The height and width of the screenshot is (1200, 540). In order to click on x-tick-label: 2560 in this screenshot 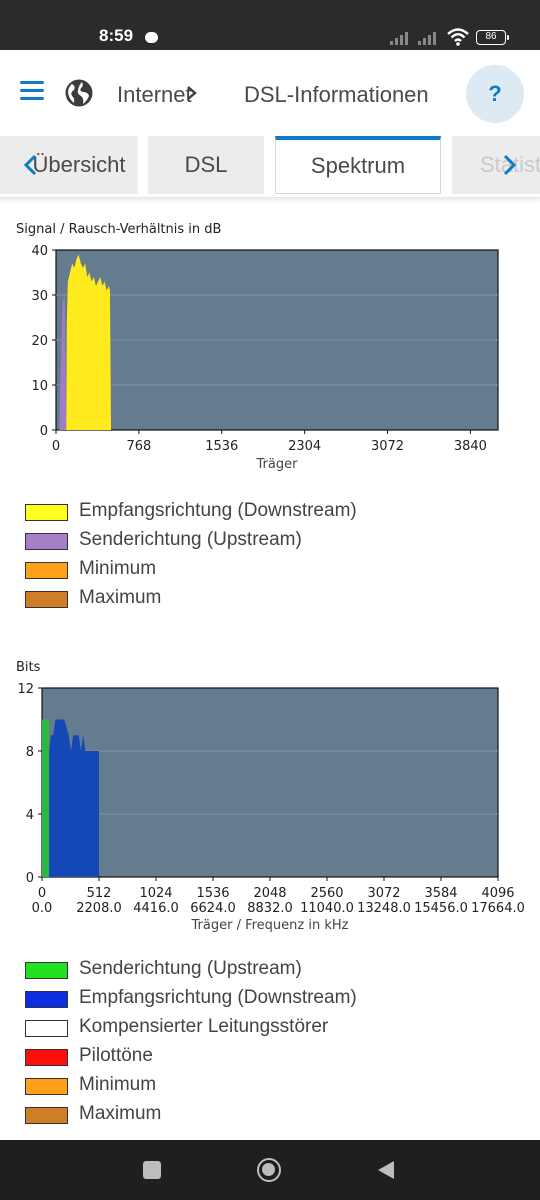, I will do `click(326, 893)`.